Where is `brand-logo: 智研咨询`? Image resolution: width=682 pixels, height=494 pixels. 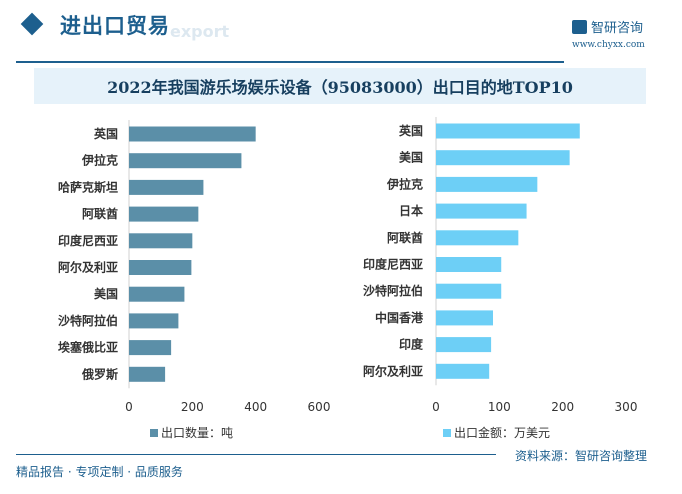
brand-logo: 智研咨询 is located at coordinates (607, 26).